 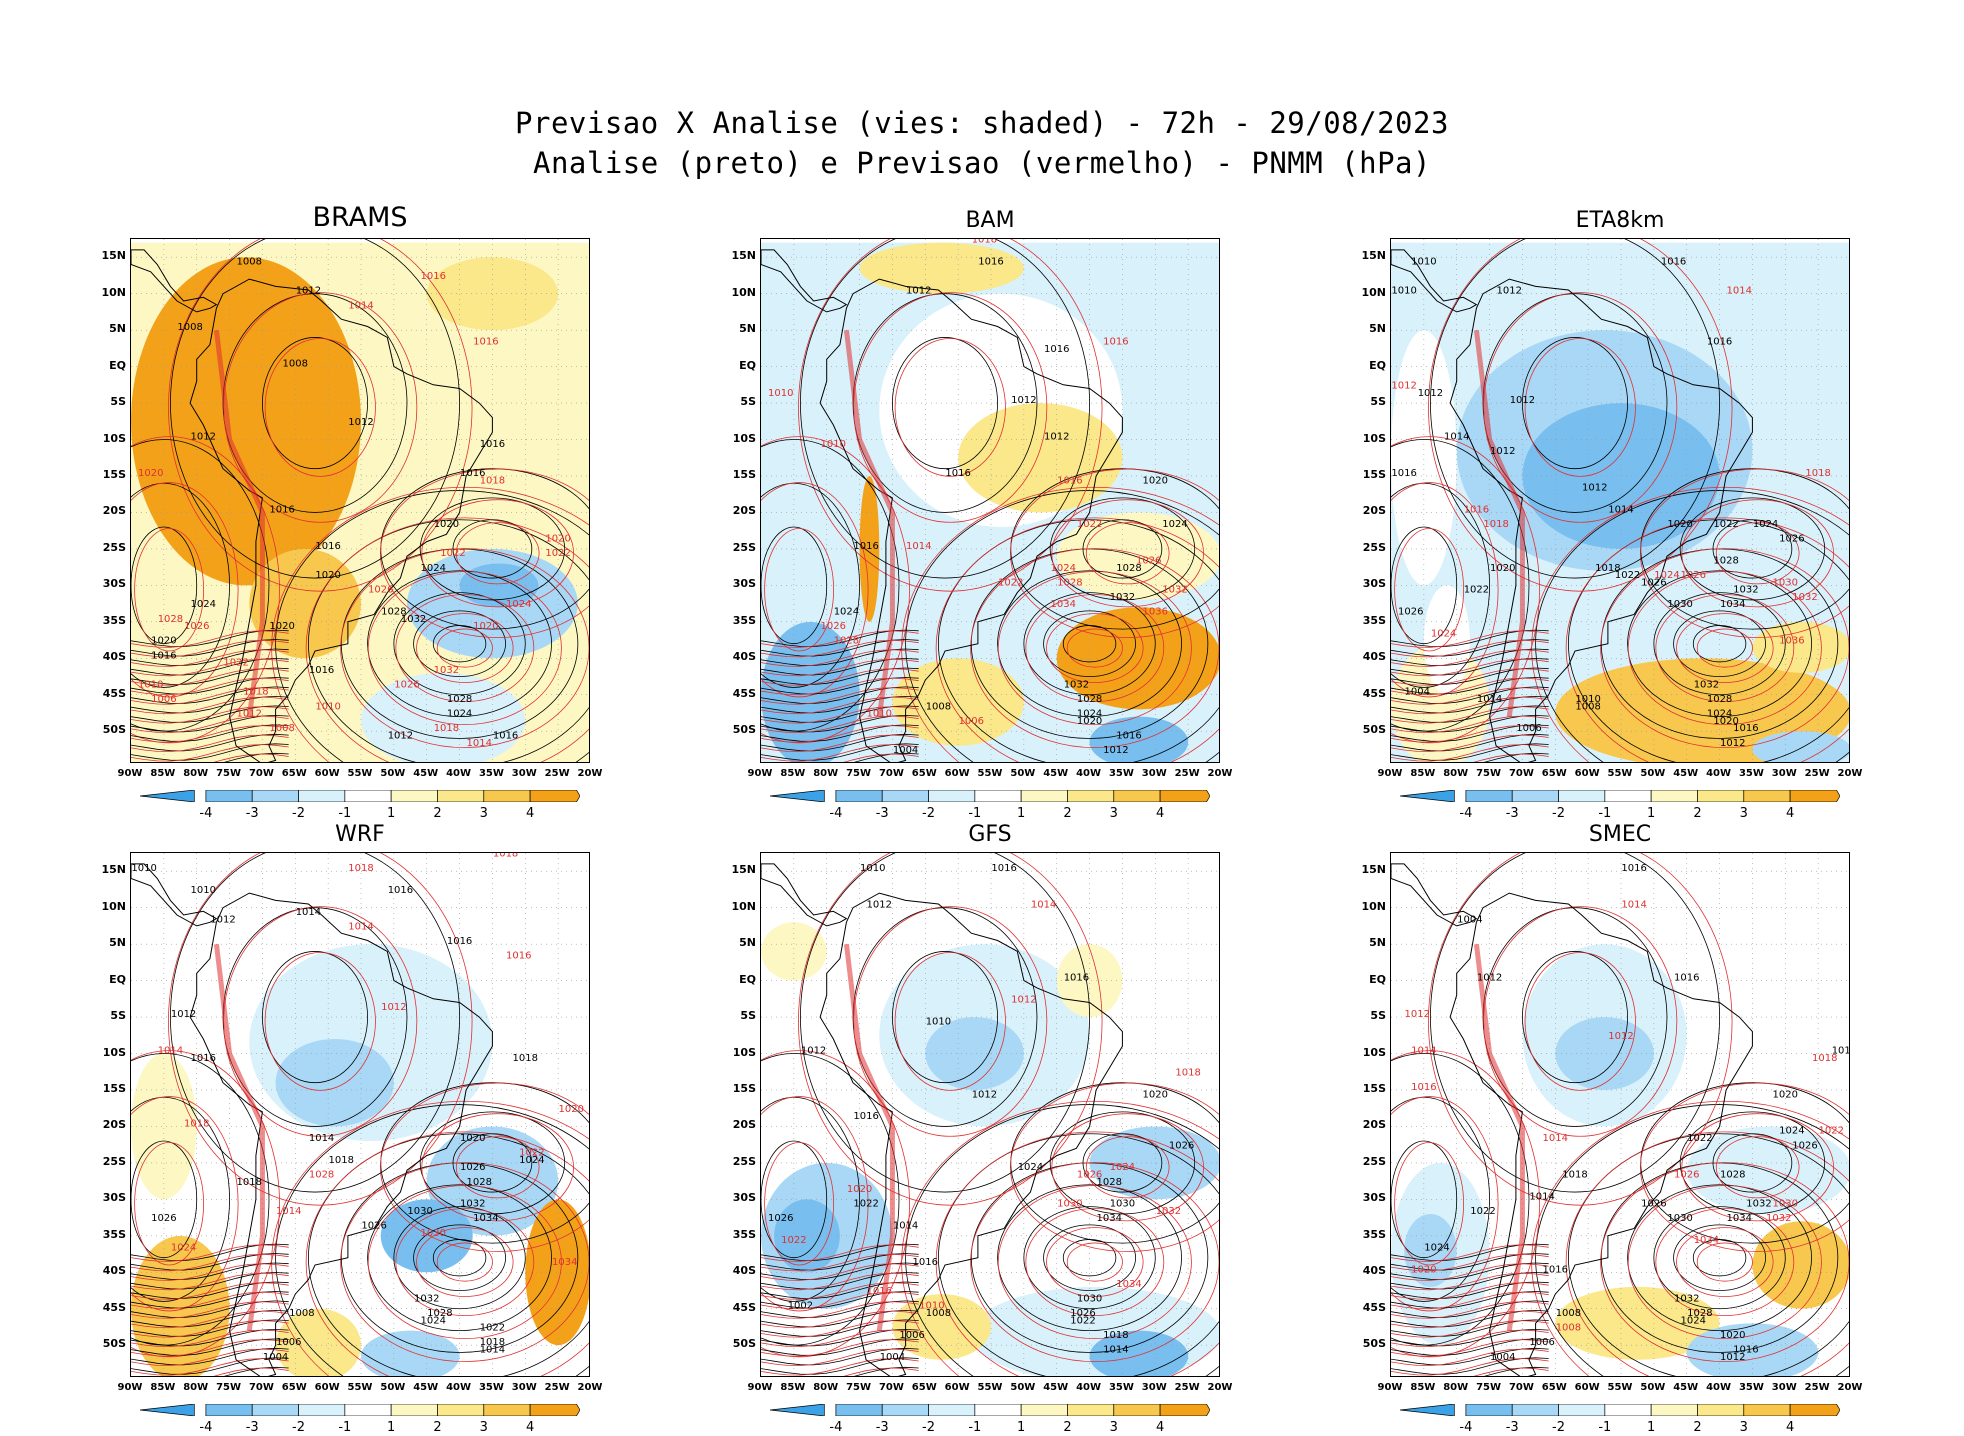 I want to click on analysis-pressure-label: 1004, so click(x=1417, y=692).